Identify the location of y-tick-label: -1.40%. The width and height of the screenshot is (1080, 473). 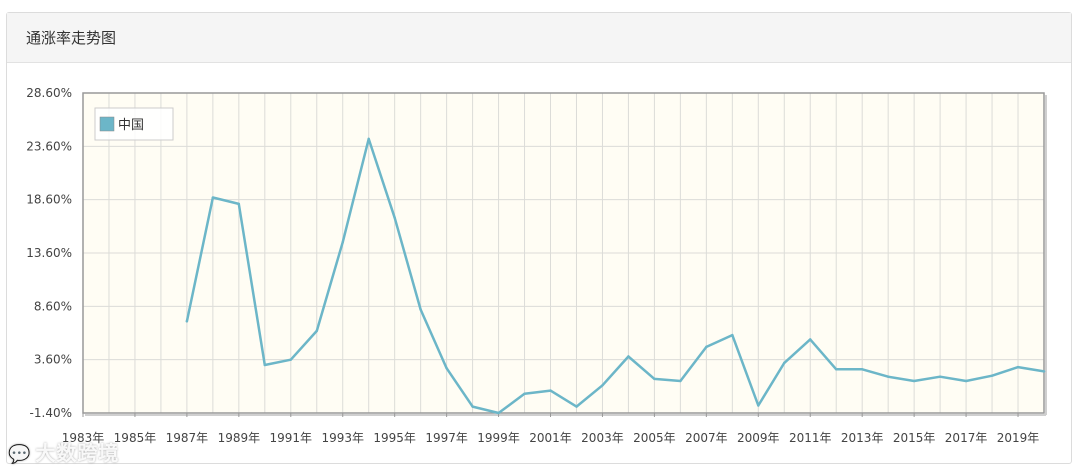
(51, 413).